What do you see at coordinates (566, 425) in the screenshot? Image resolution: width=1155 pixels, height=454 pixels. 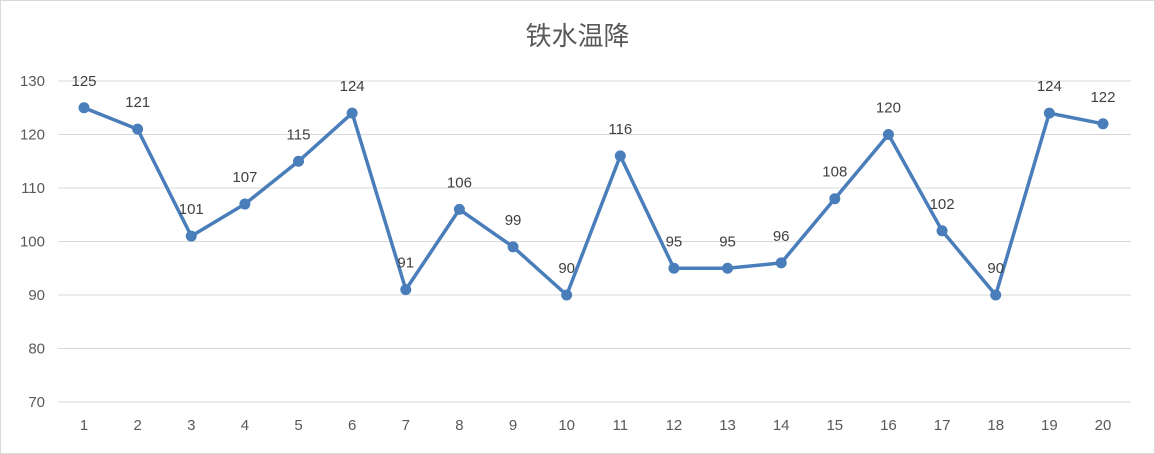 I see `x-tick-label: 10` at bounding box center [566, 425].